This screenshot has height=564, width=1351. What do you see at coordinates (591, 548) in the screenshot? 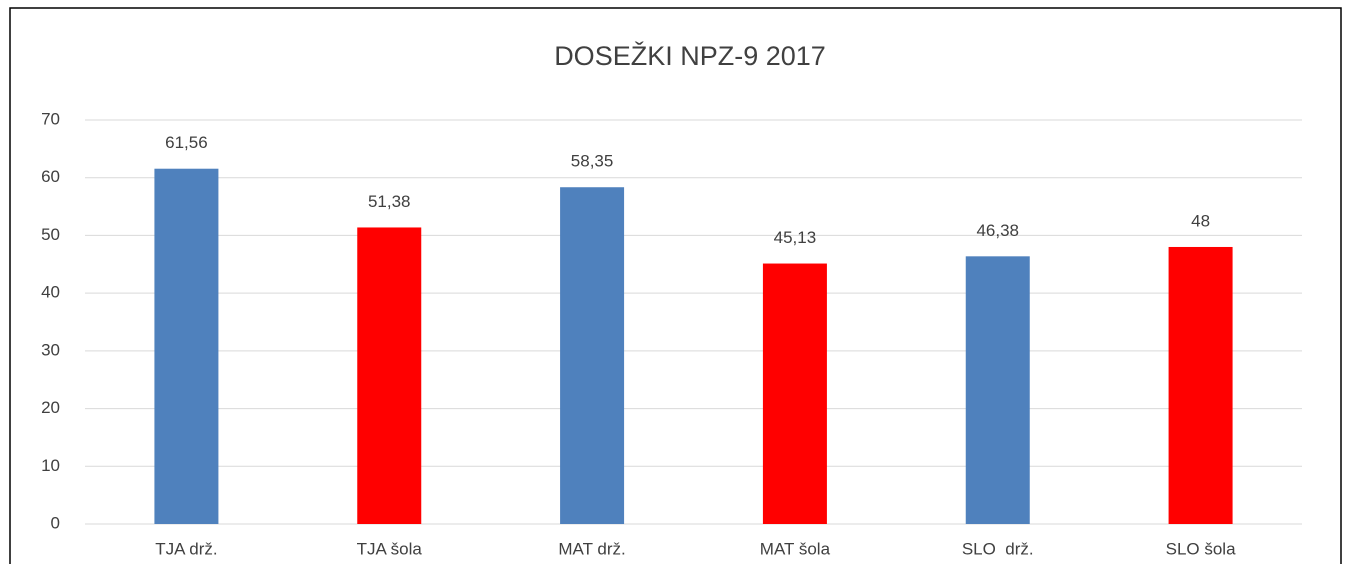
I see `x-tick-label: MAT drž.` at bounding box center [591, 548].